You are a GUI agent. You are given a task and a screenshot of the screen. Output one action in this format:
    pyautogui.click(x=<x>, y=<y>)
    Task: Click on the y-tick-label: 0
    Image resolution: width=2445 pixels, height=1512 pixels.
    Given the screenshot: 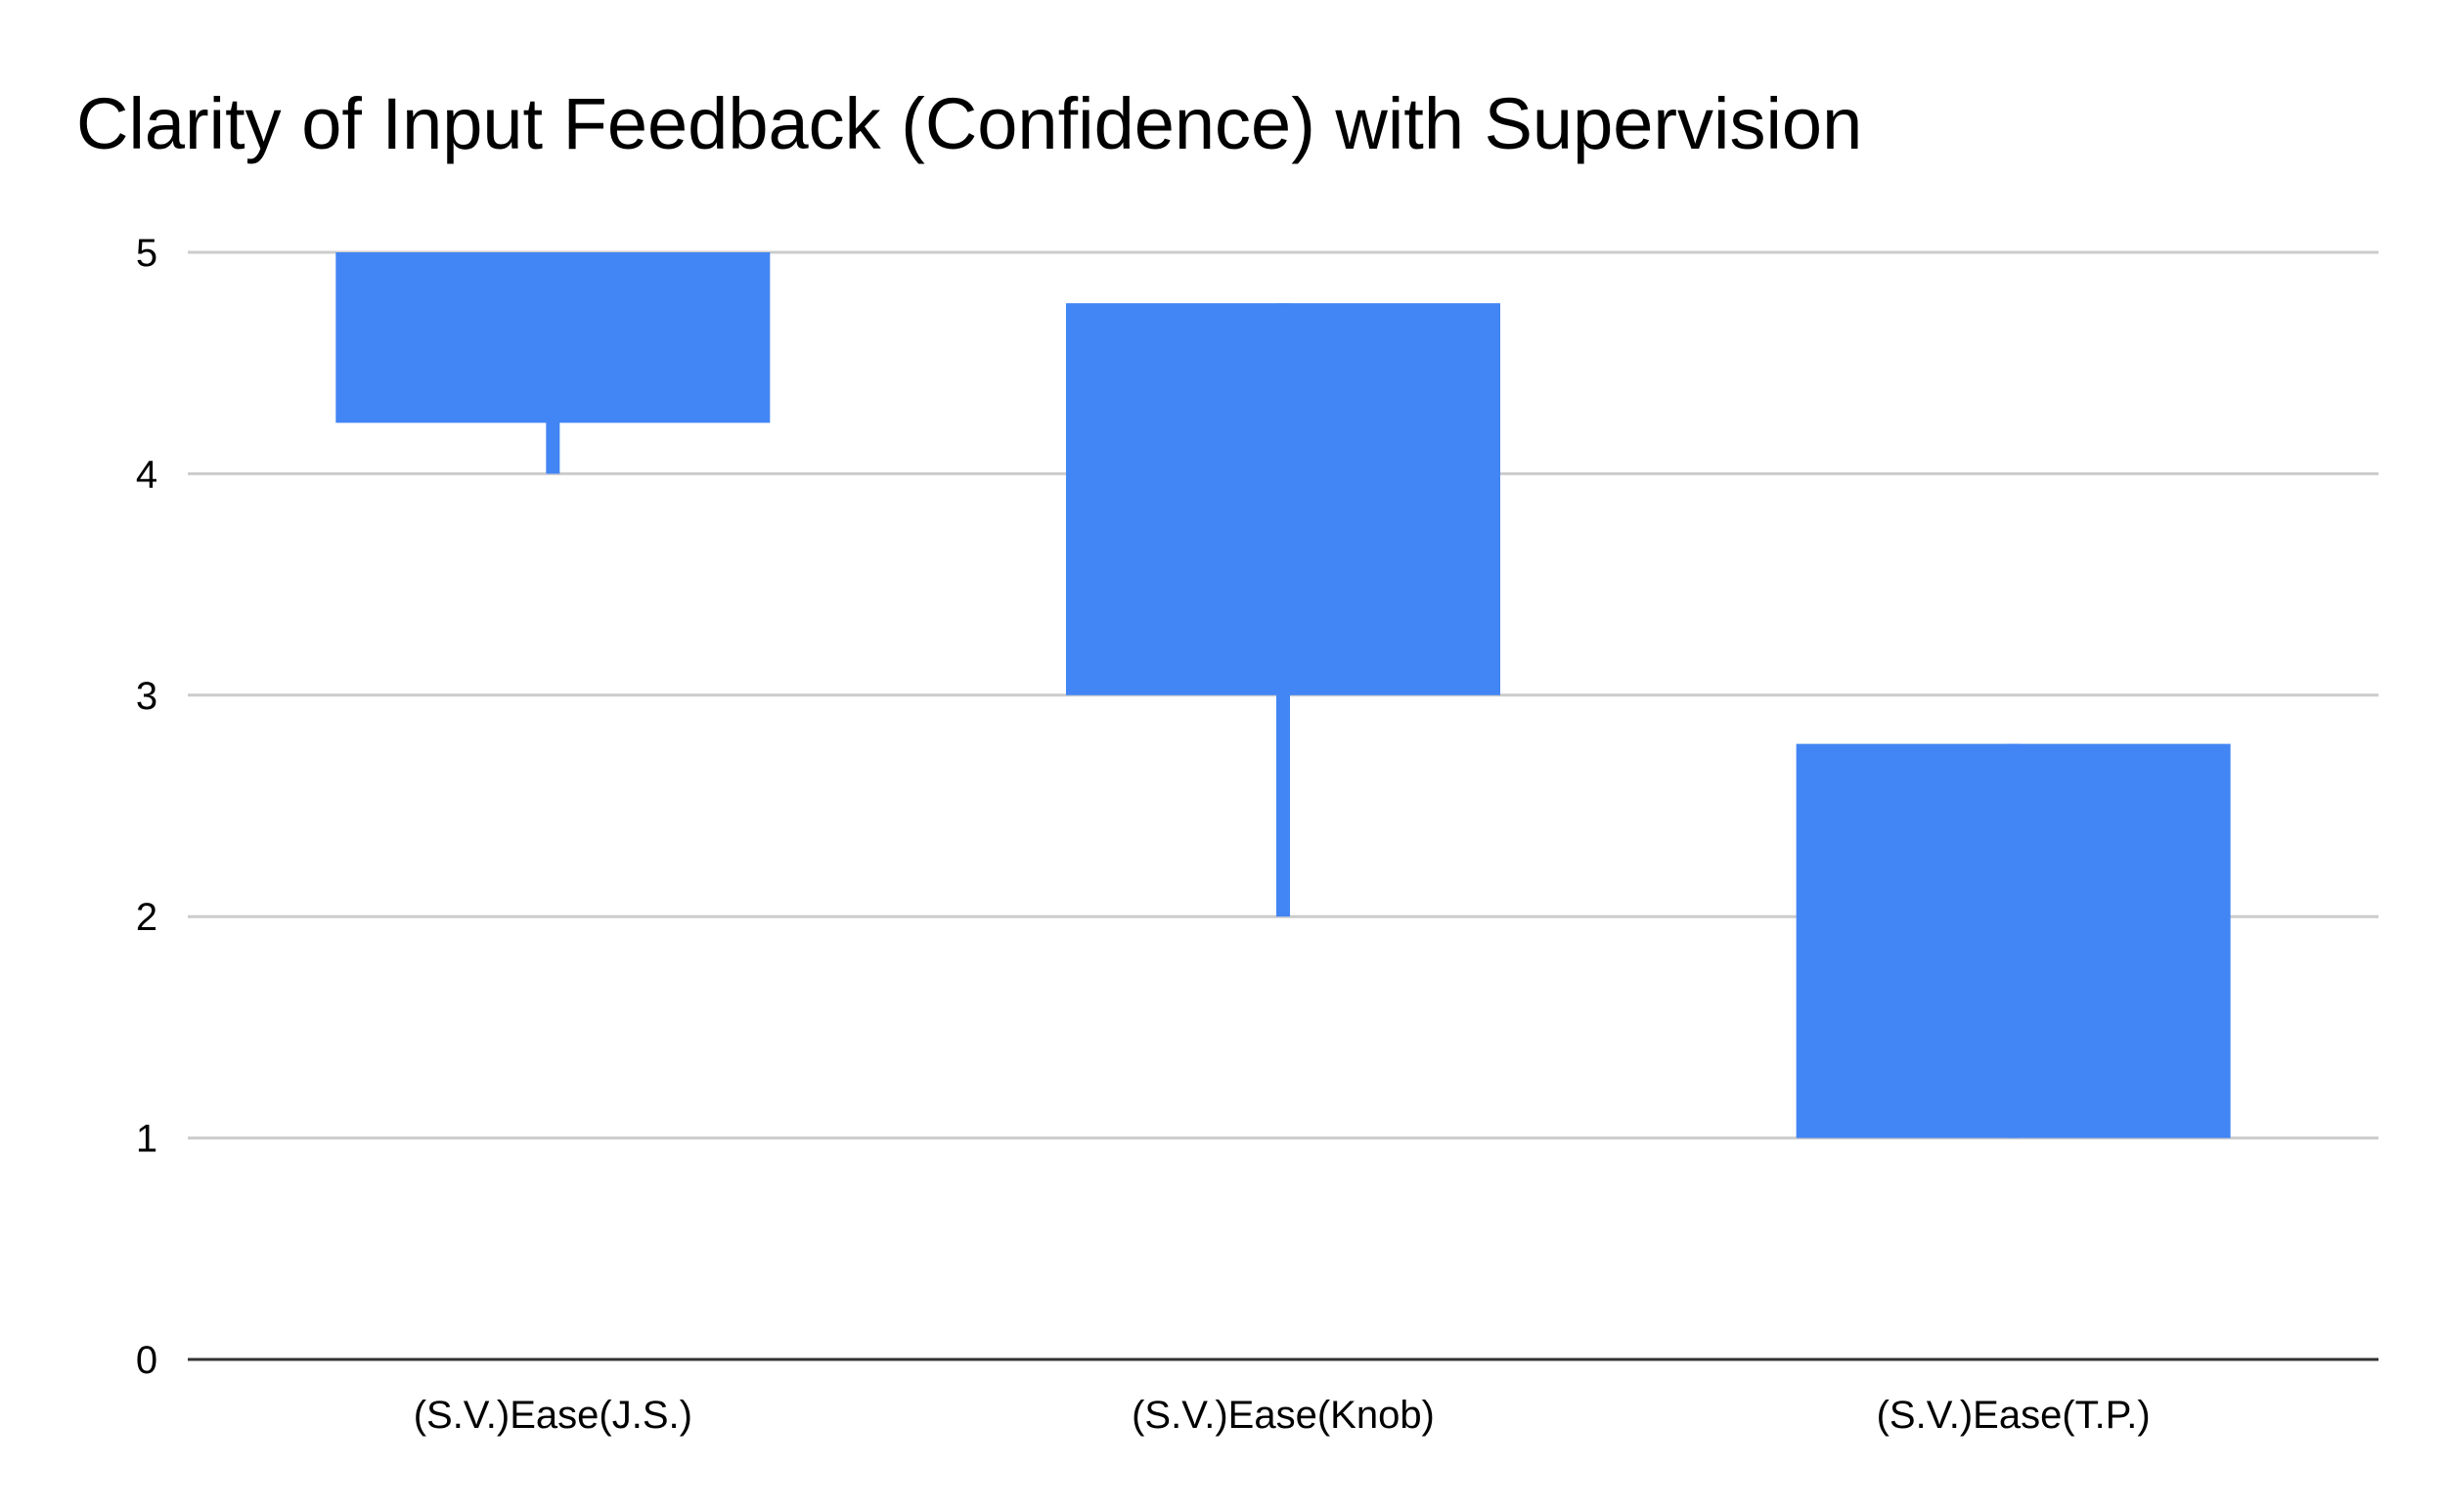 What is the action you would take?
    pyautogui.click(x=146, y=1360)
    